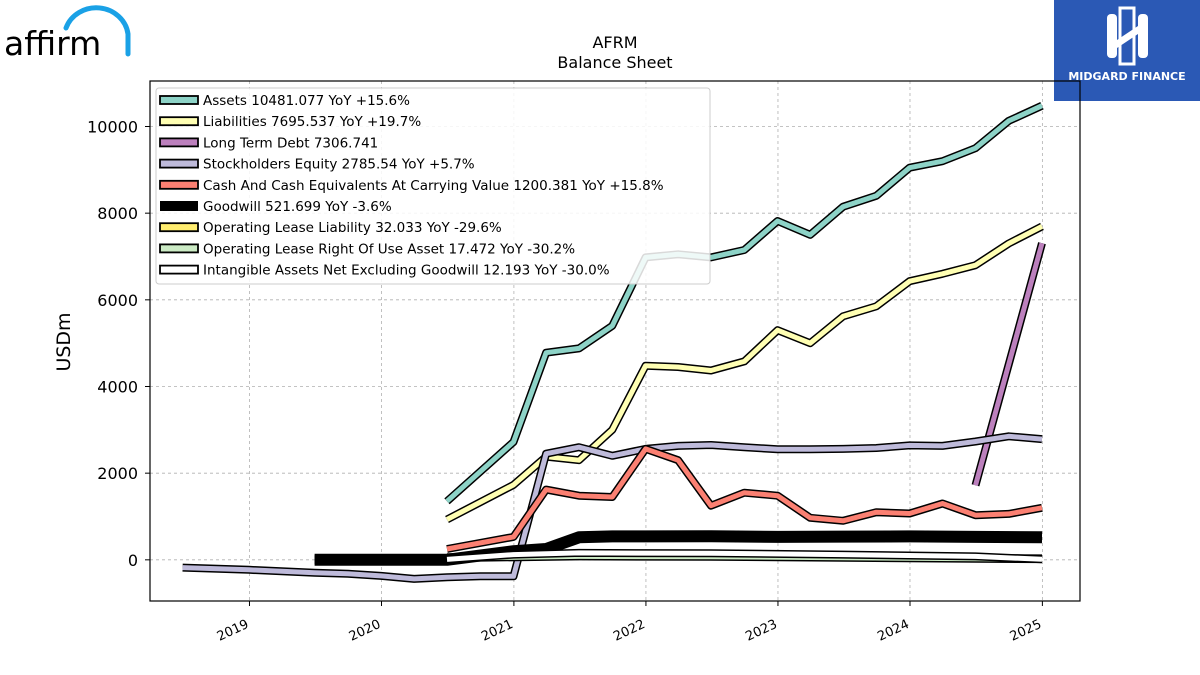 This screenshot has width=1200, height=675. I want to click on midgard-logo-mark, so click(1127, 36).